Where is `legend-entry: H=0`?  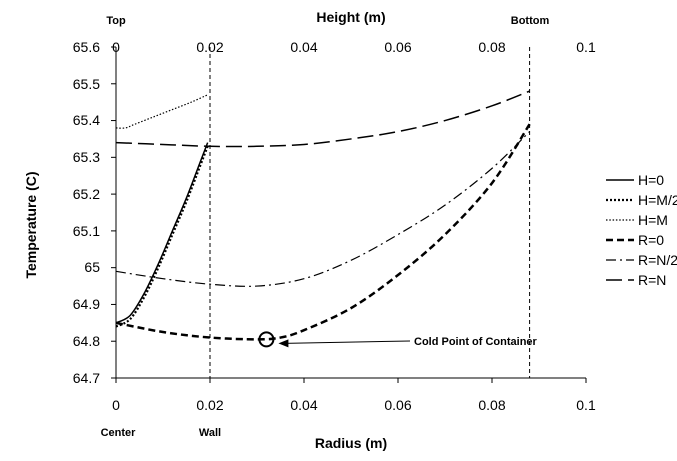 legend-entry: H=0 is located at coordinates (635, 180).